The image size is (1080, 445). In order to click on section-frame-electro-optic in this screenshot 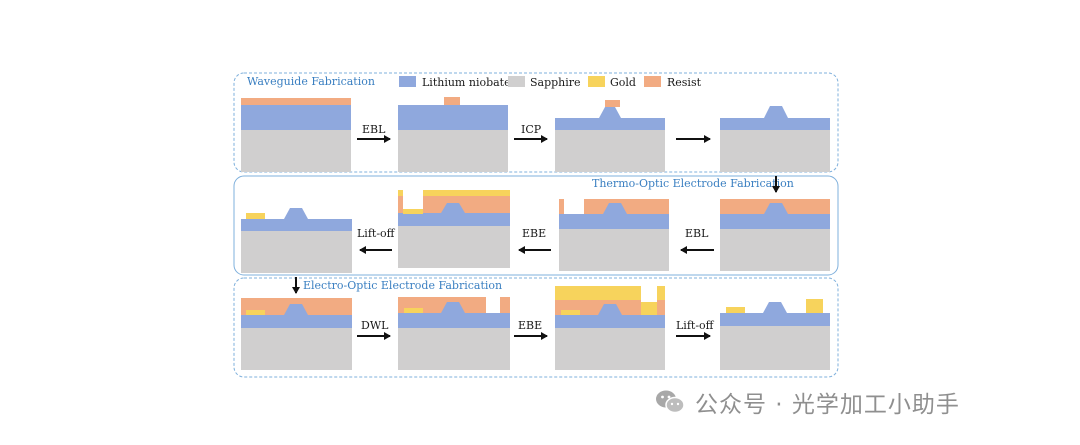, I will do `click(536, 327)`.